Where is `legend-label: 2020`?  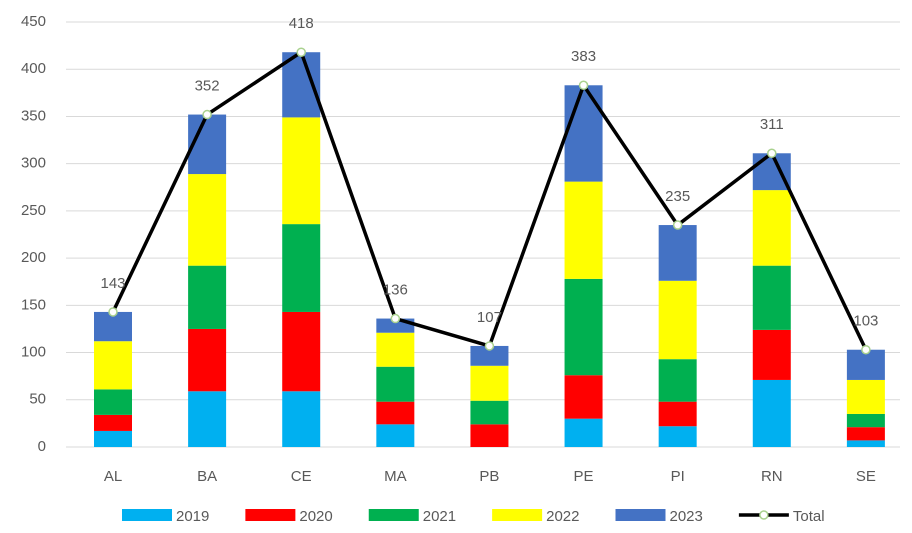 legend-label: 2020 is located at coordinates (315, 516).